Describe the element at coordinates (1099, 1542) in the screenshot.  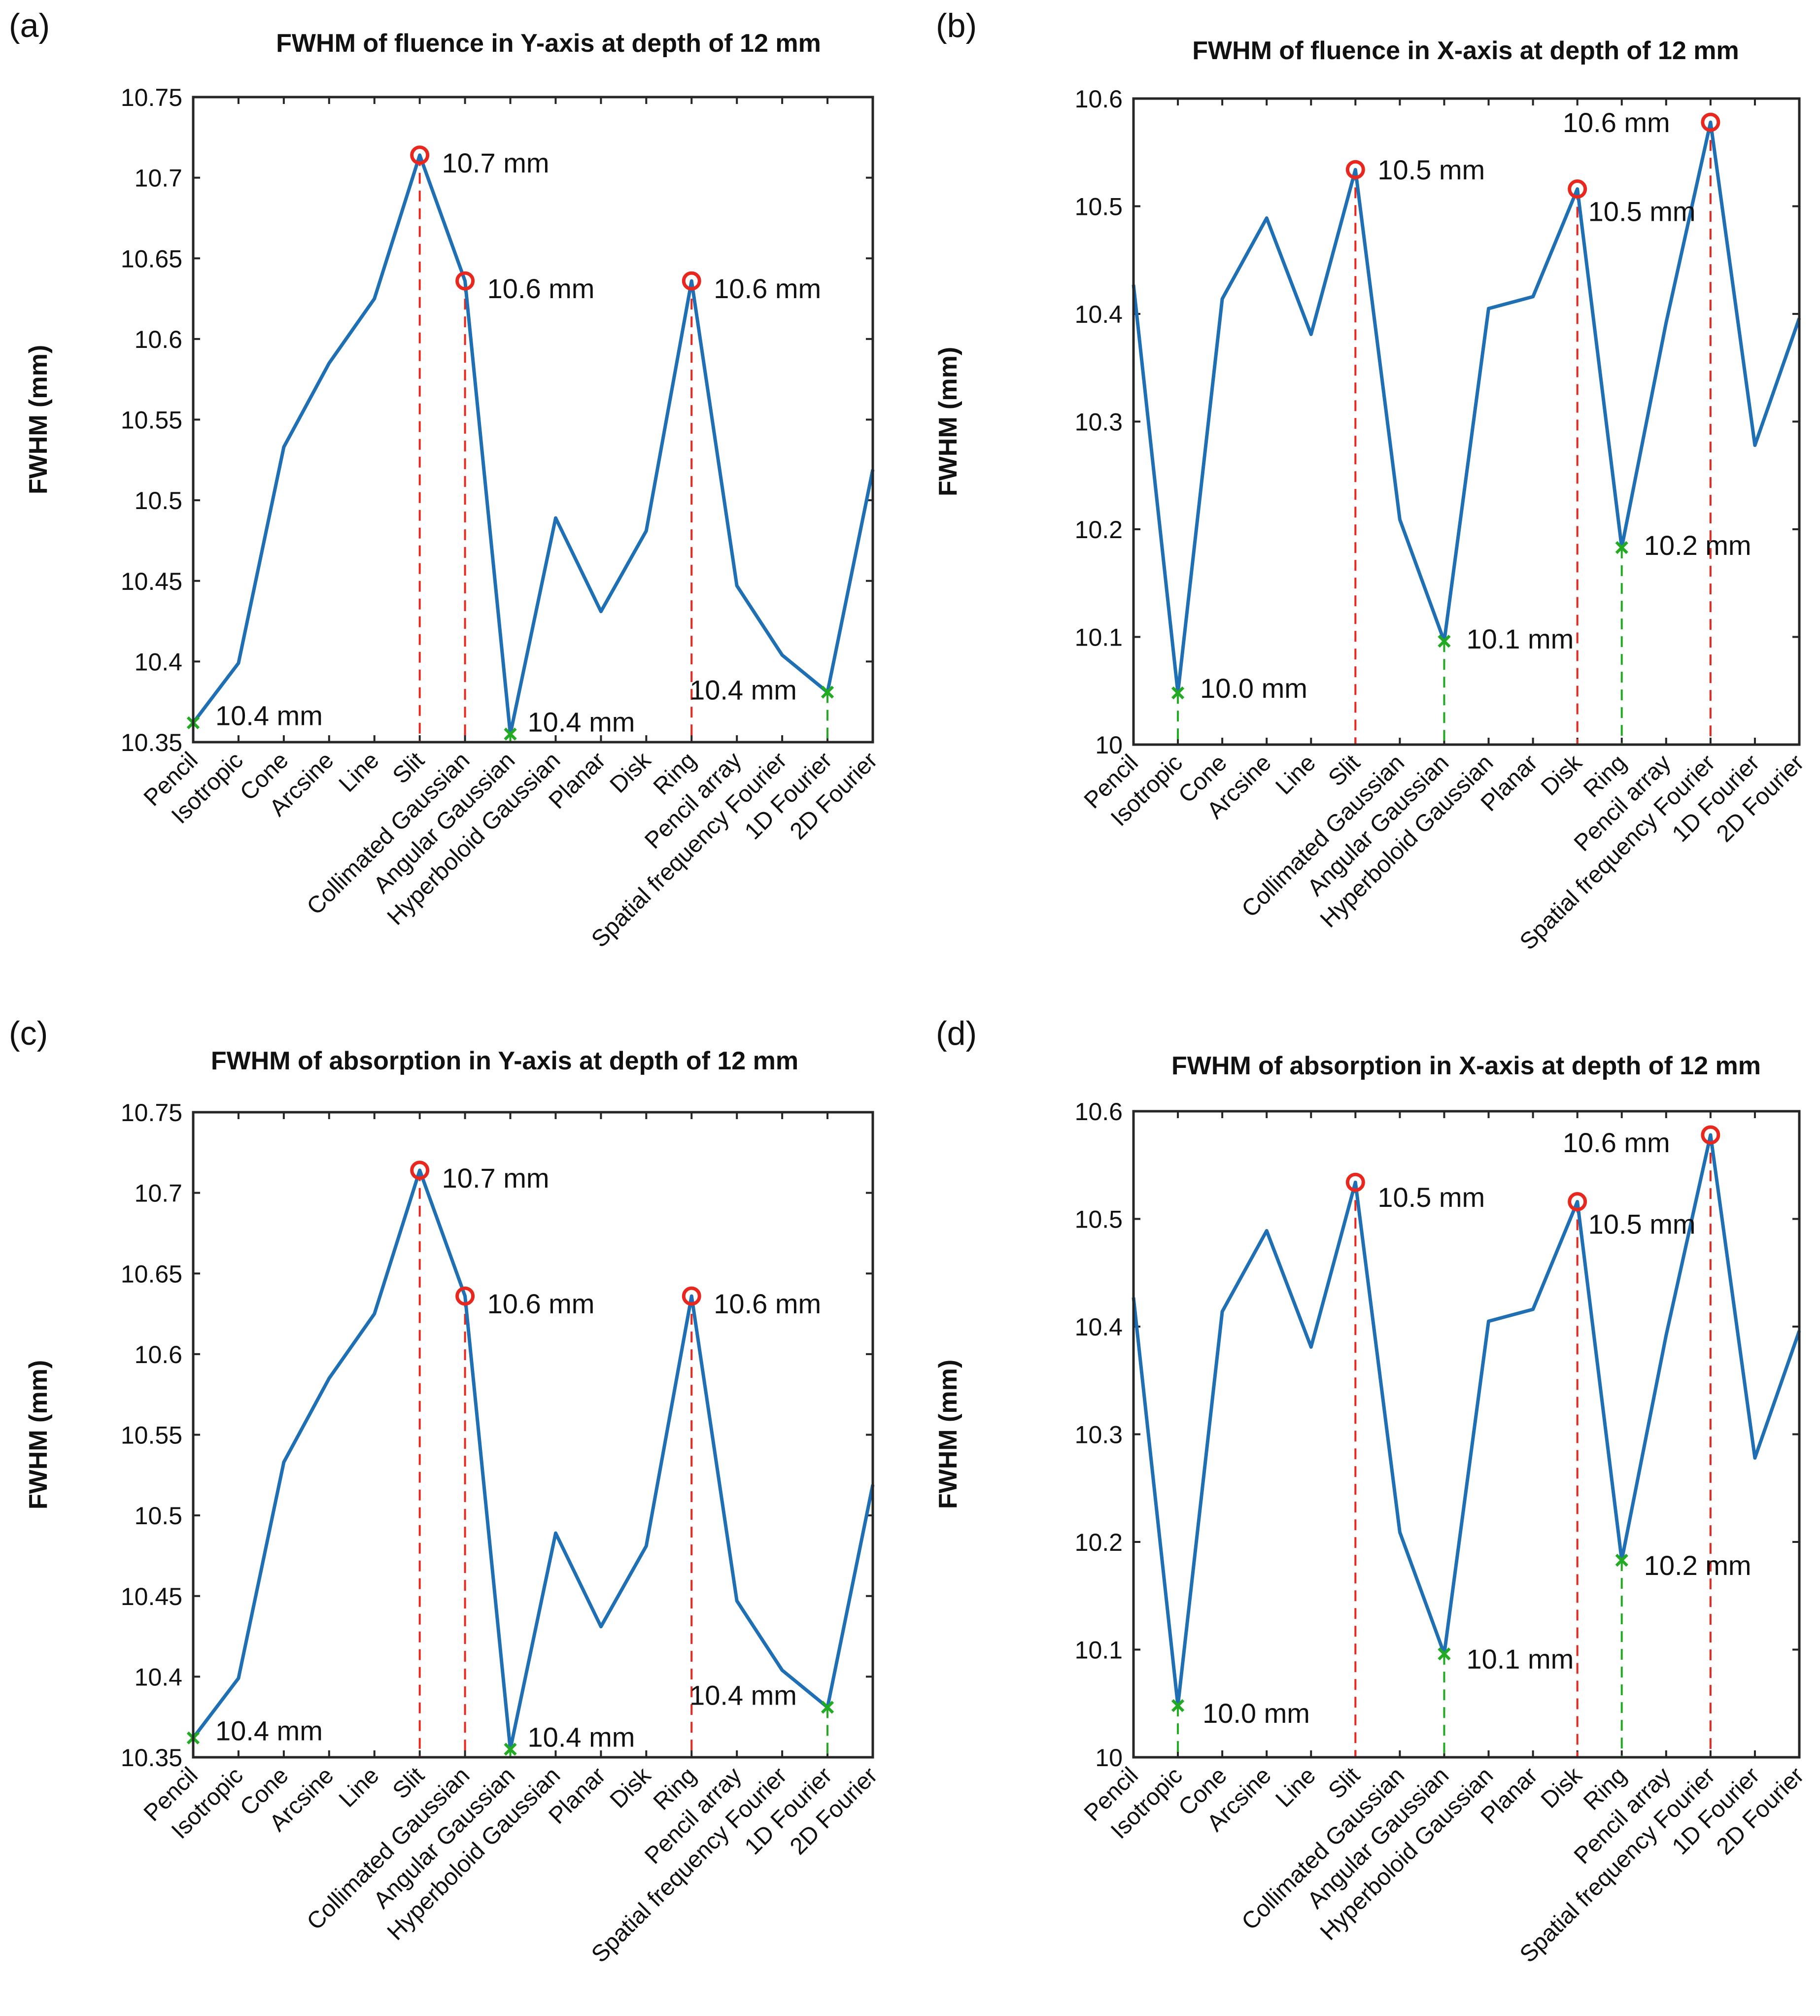
I see `y-tick-label: 10.2` at that location.